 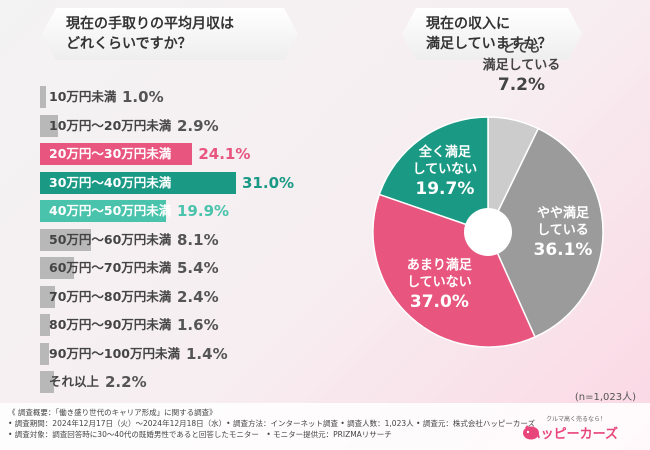 I want to click on bar-value-label: 2.2%, so click(x=126, y=382).